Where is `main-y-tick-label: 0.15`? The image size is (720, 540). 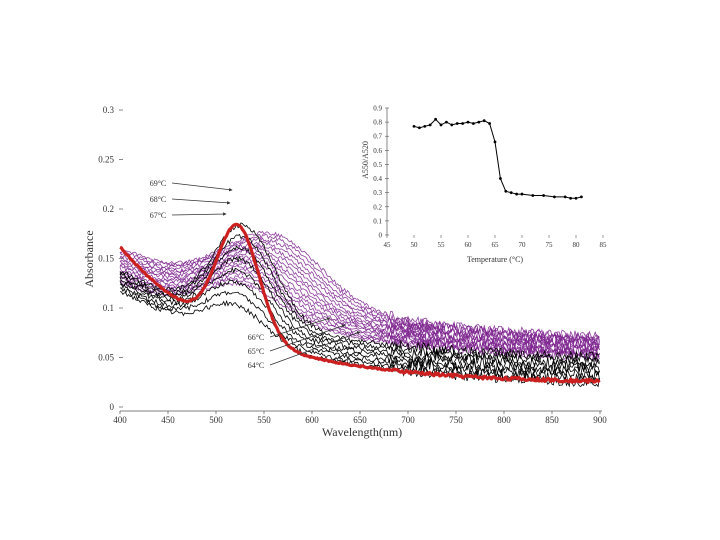 main-y-tick-label: 0.15 is located at coordinates (106, 259).